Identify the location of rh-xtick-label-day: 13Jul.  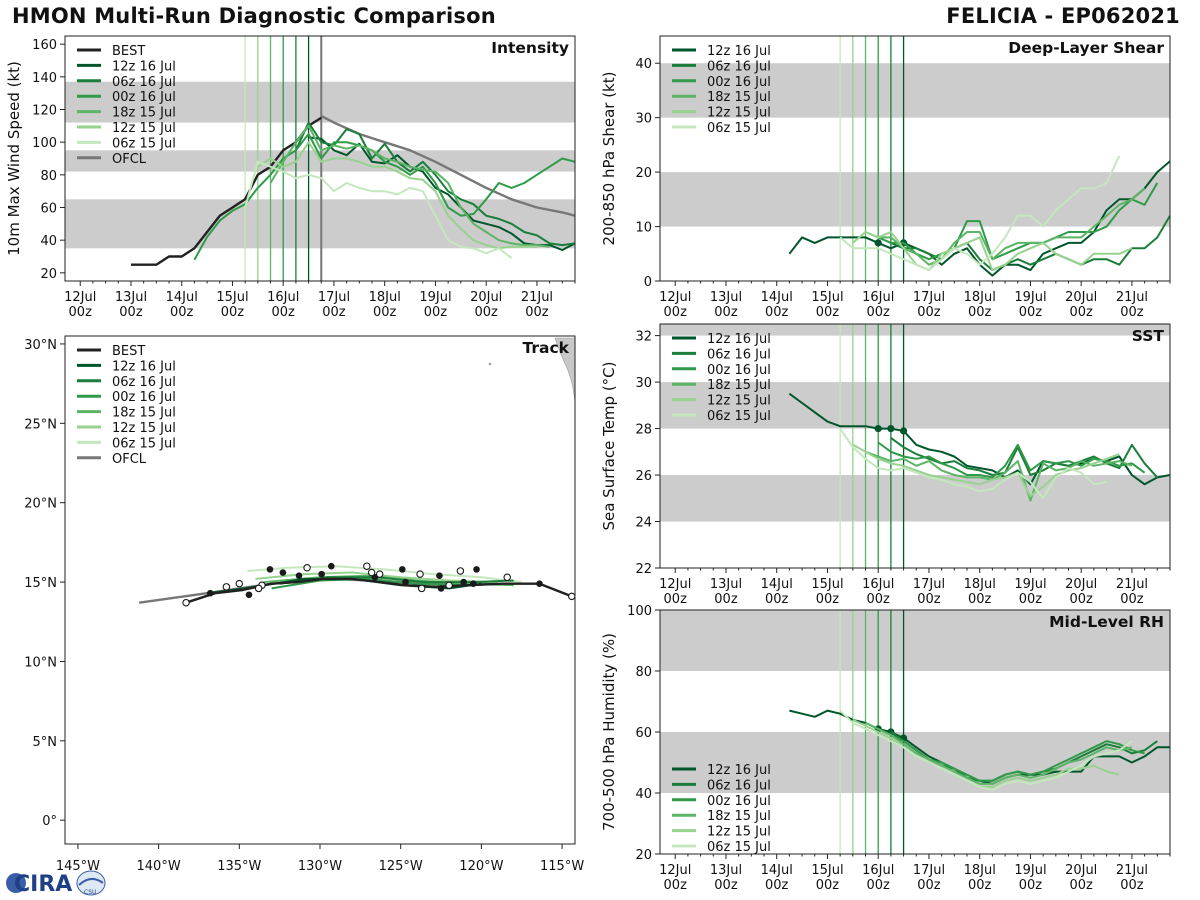
(726, 870).